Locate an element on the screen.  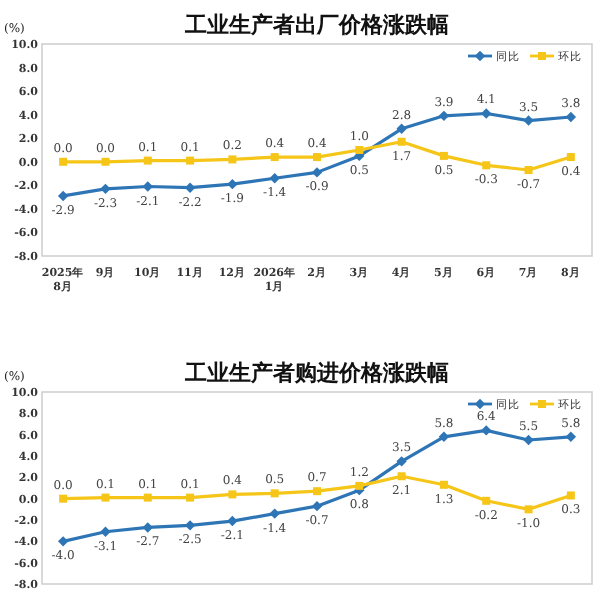
chart-title: 工业生产者购进价格涨跌幅 is located at coordinates (316, 373).